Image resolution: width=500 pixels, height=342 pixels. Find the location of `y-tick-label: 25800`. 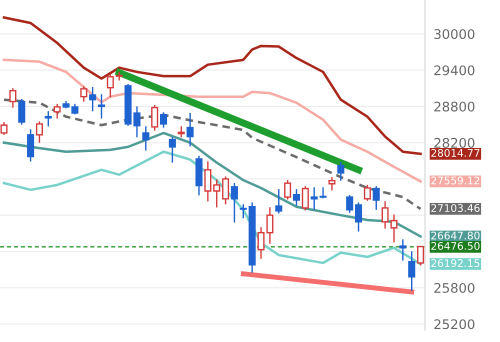

y-tick-label: 25800 is located at coordinates (454, 287).